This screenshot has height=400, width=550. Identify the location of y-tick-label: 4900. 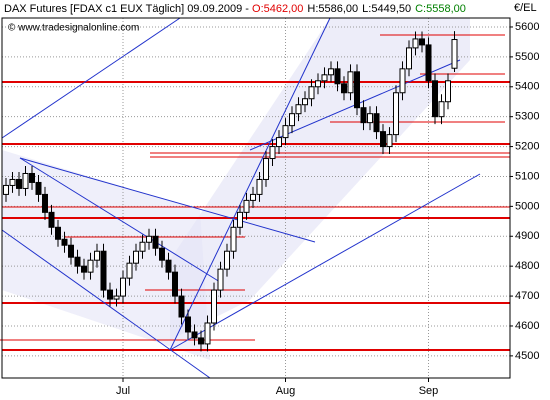
(527, 236).